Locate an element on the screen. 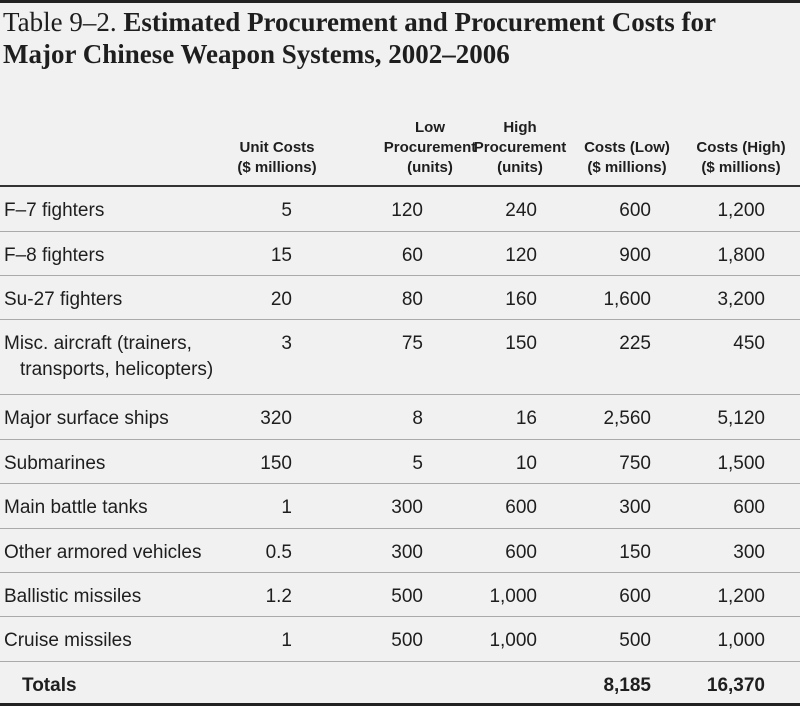 The image size is (800, 706). cost-high-cell: 1,000 is located at coordinates (741, 640).